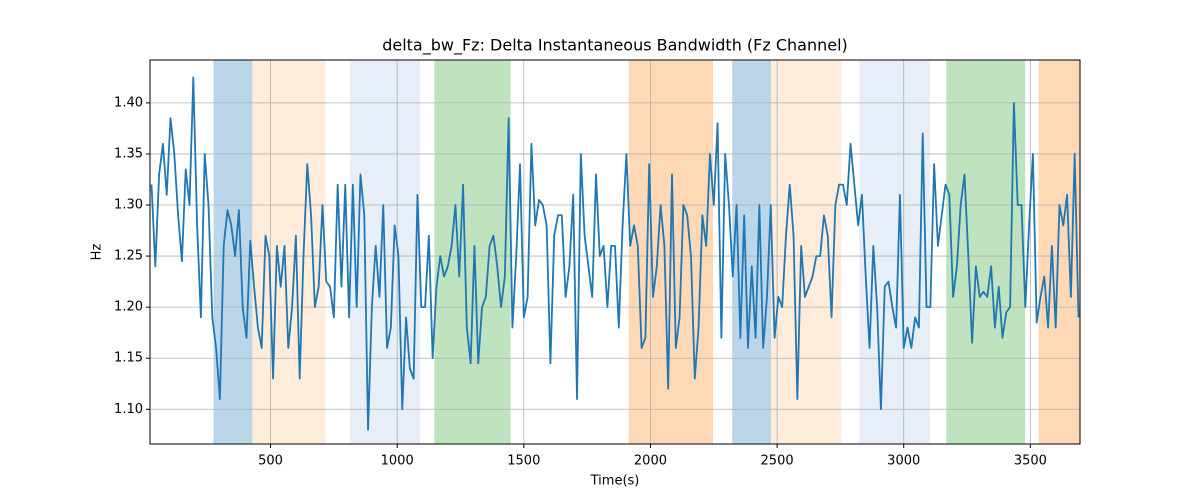 The height and width of the screenshot is (500, 1200). Describe the element at coordinates (615, 481) in the screenshot. I see `x-axis-label: Time(s)` at that location.